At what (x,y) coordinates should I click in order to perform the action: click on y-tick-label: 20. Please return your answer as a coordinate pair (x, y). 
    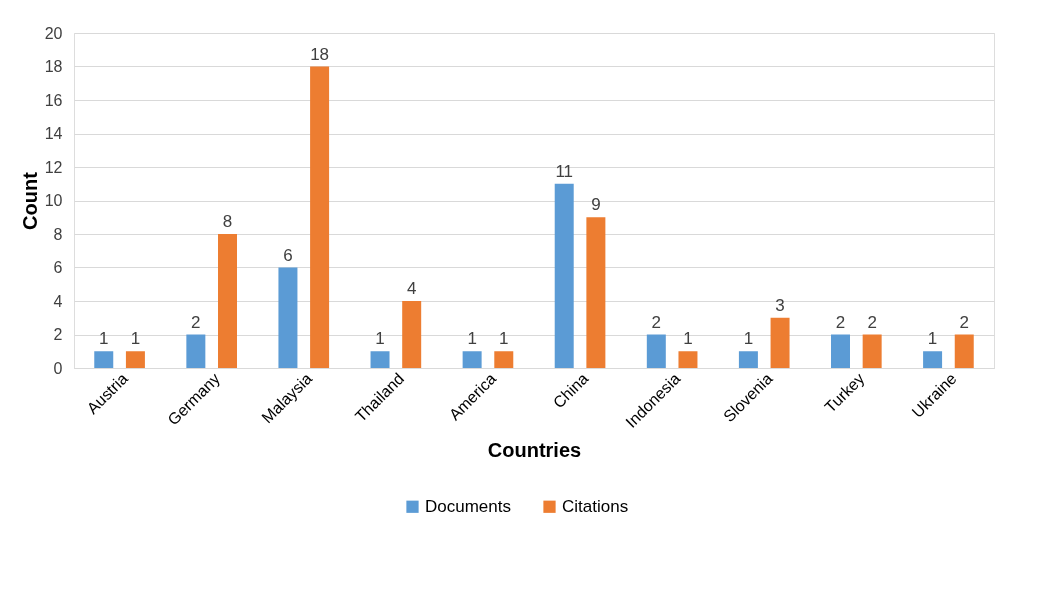
    Looking at the image, I should click on (53, 33).